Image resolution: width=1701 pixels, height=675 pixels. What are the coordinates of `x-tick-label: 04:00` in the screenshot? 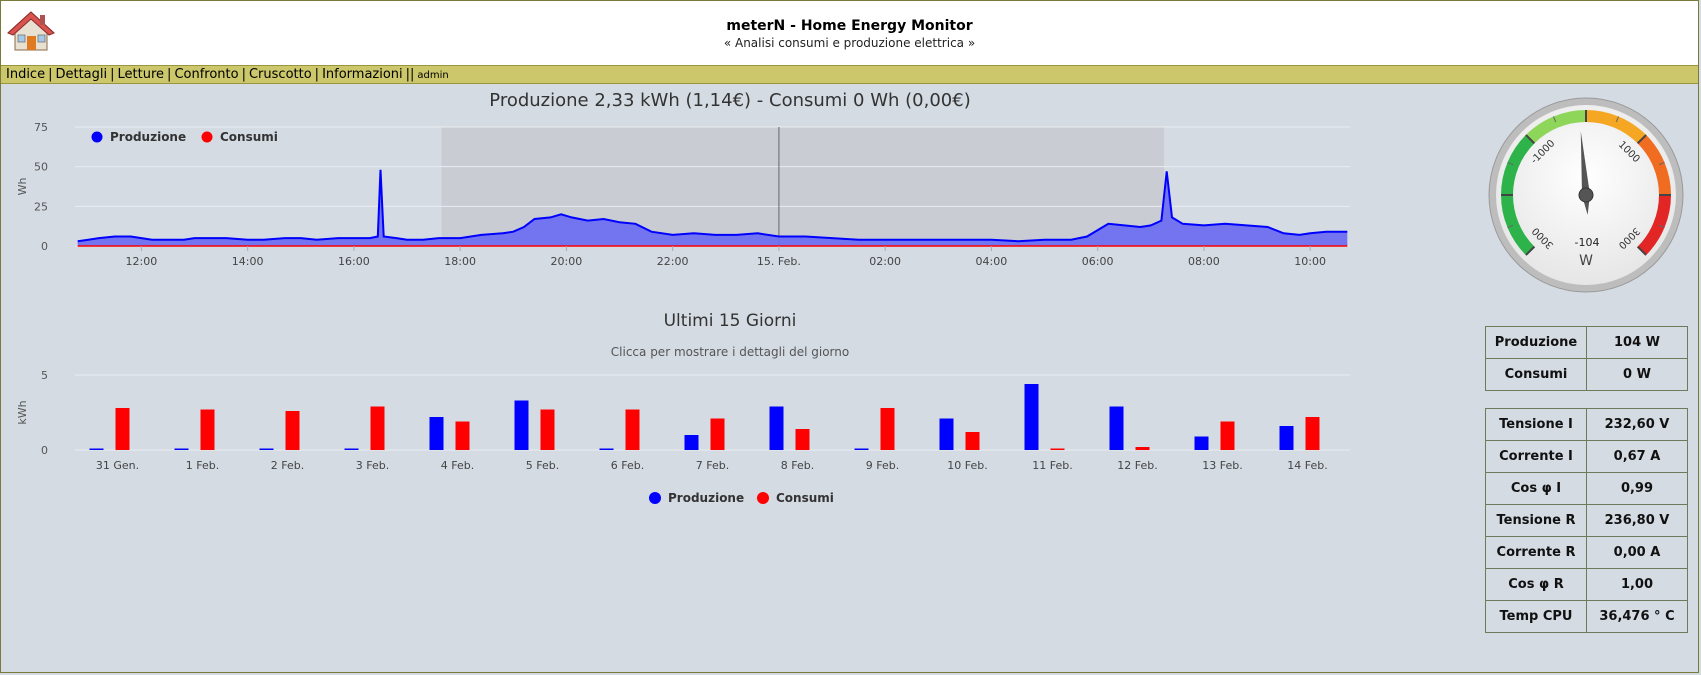 It's located at (992, 261).